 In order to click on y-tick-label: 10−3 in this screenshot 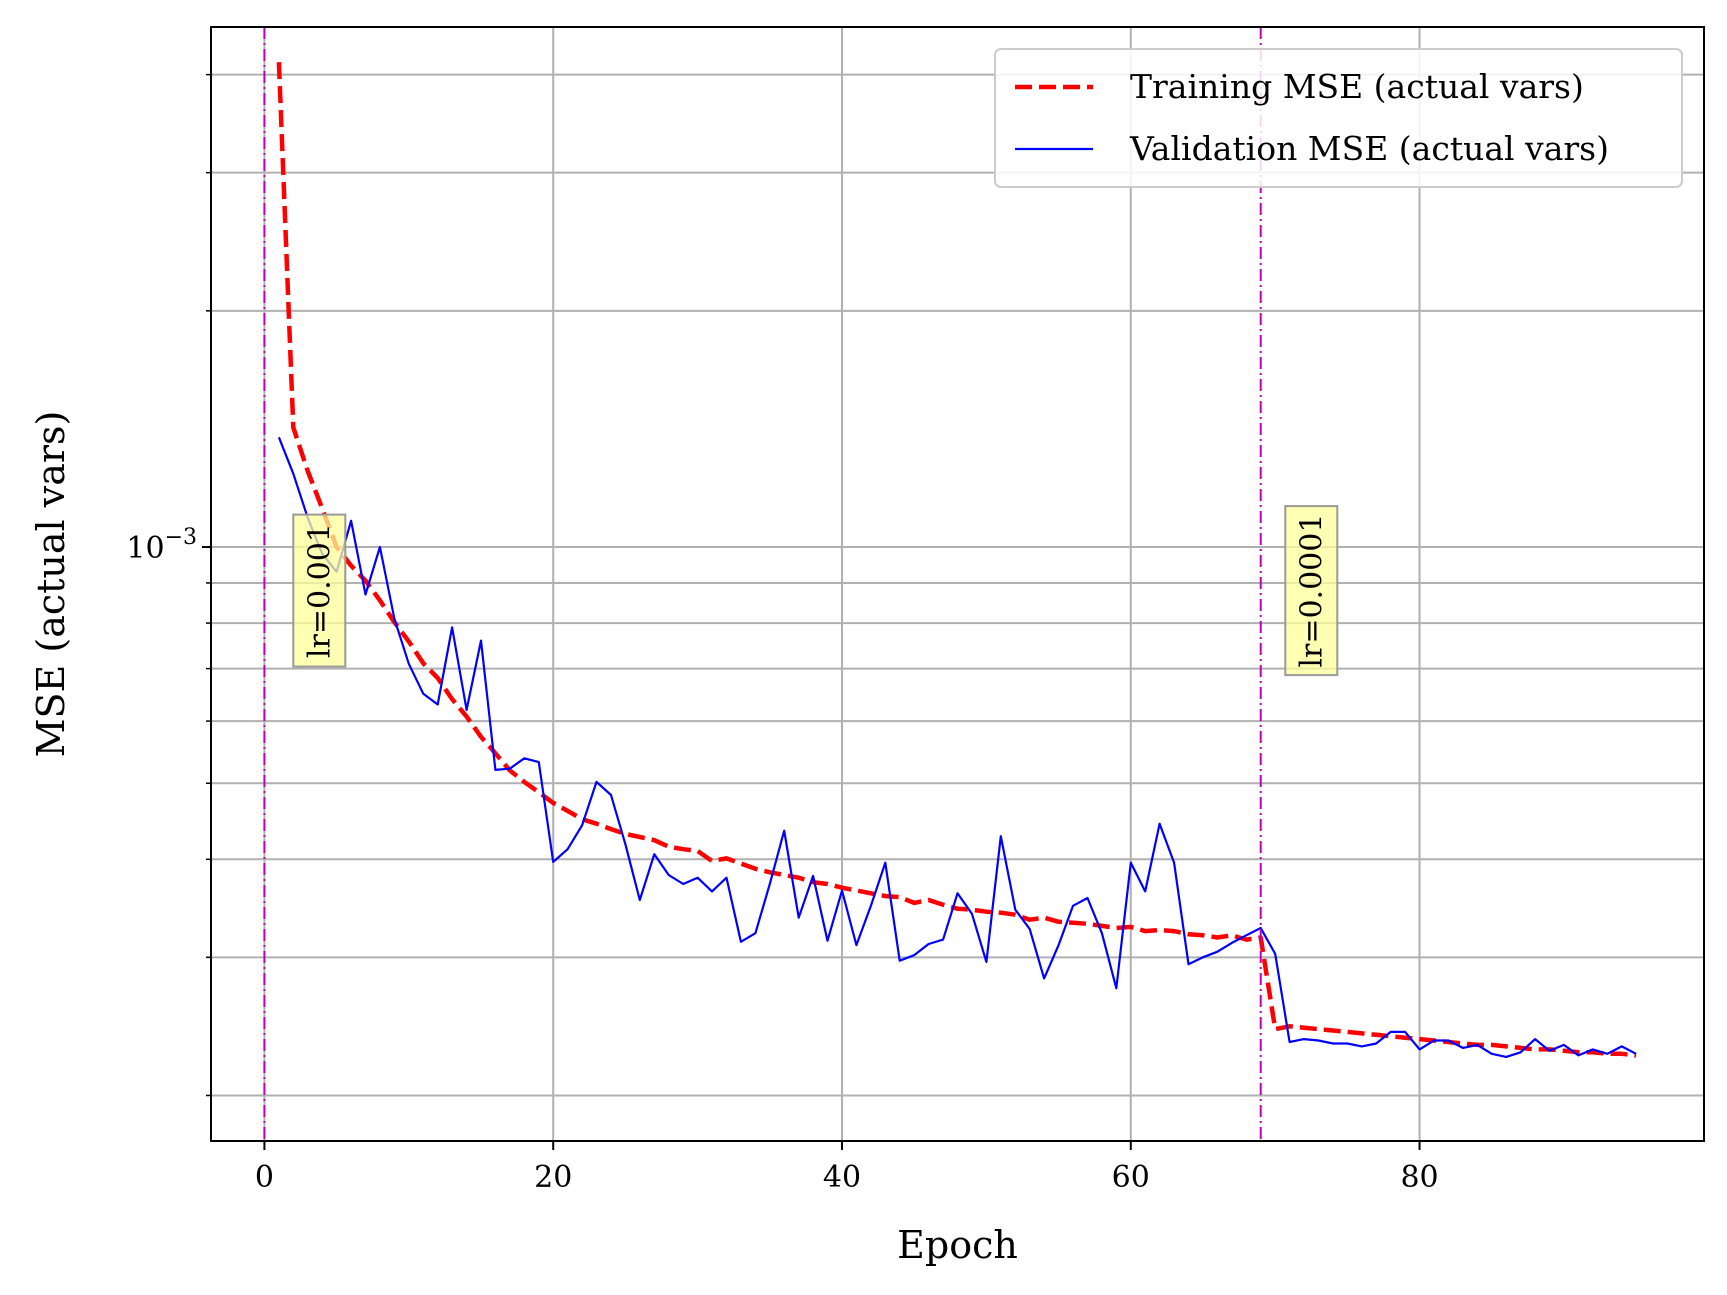, I will do `click(161, 545)`.